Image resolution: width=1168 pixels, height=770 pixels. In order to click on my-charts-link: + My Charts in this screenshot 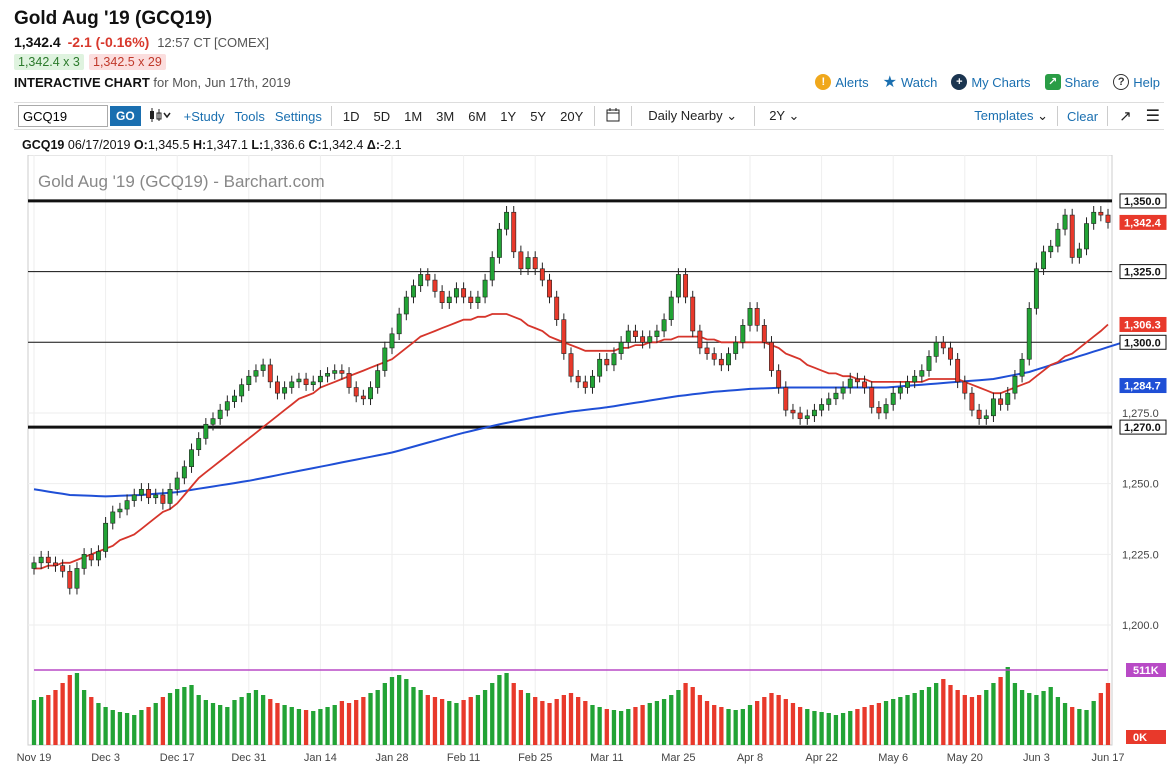, I will do `click(991, 82)`.